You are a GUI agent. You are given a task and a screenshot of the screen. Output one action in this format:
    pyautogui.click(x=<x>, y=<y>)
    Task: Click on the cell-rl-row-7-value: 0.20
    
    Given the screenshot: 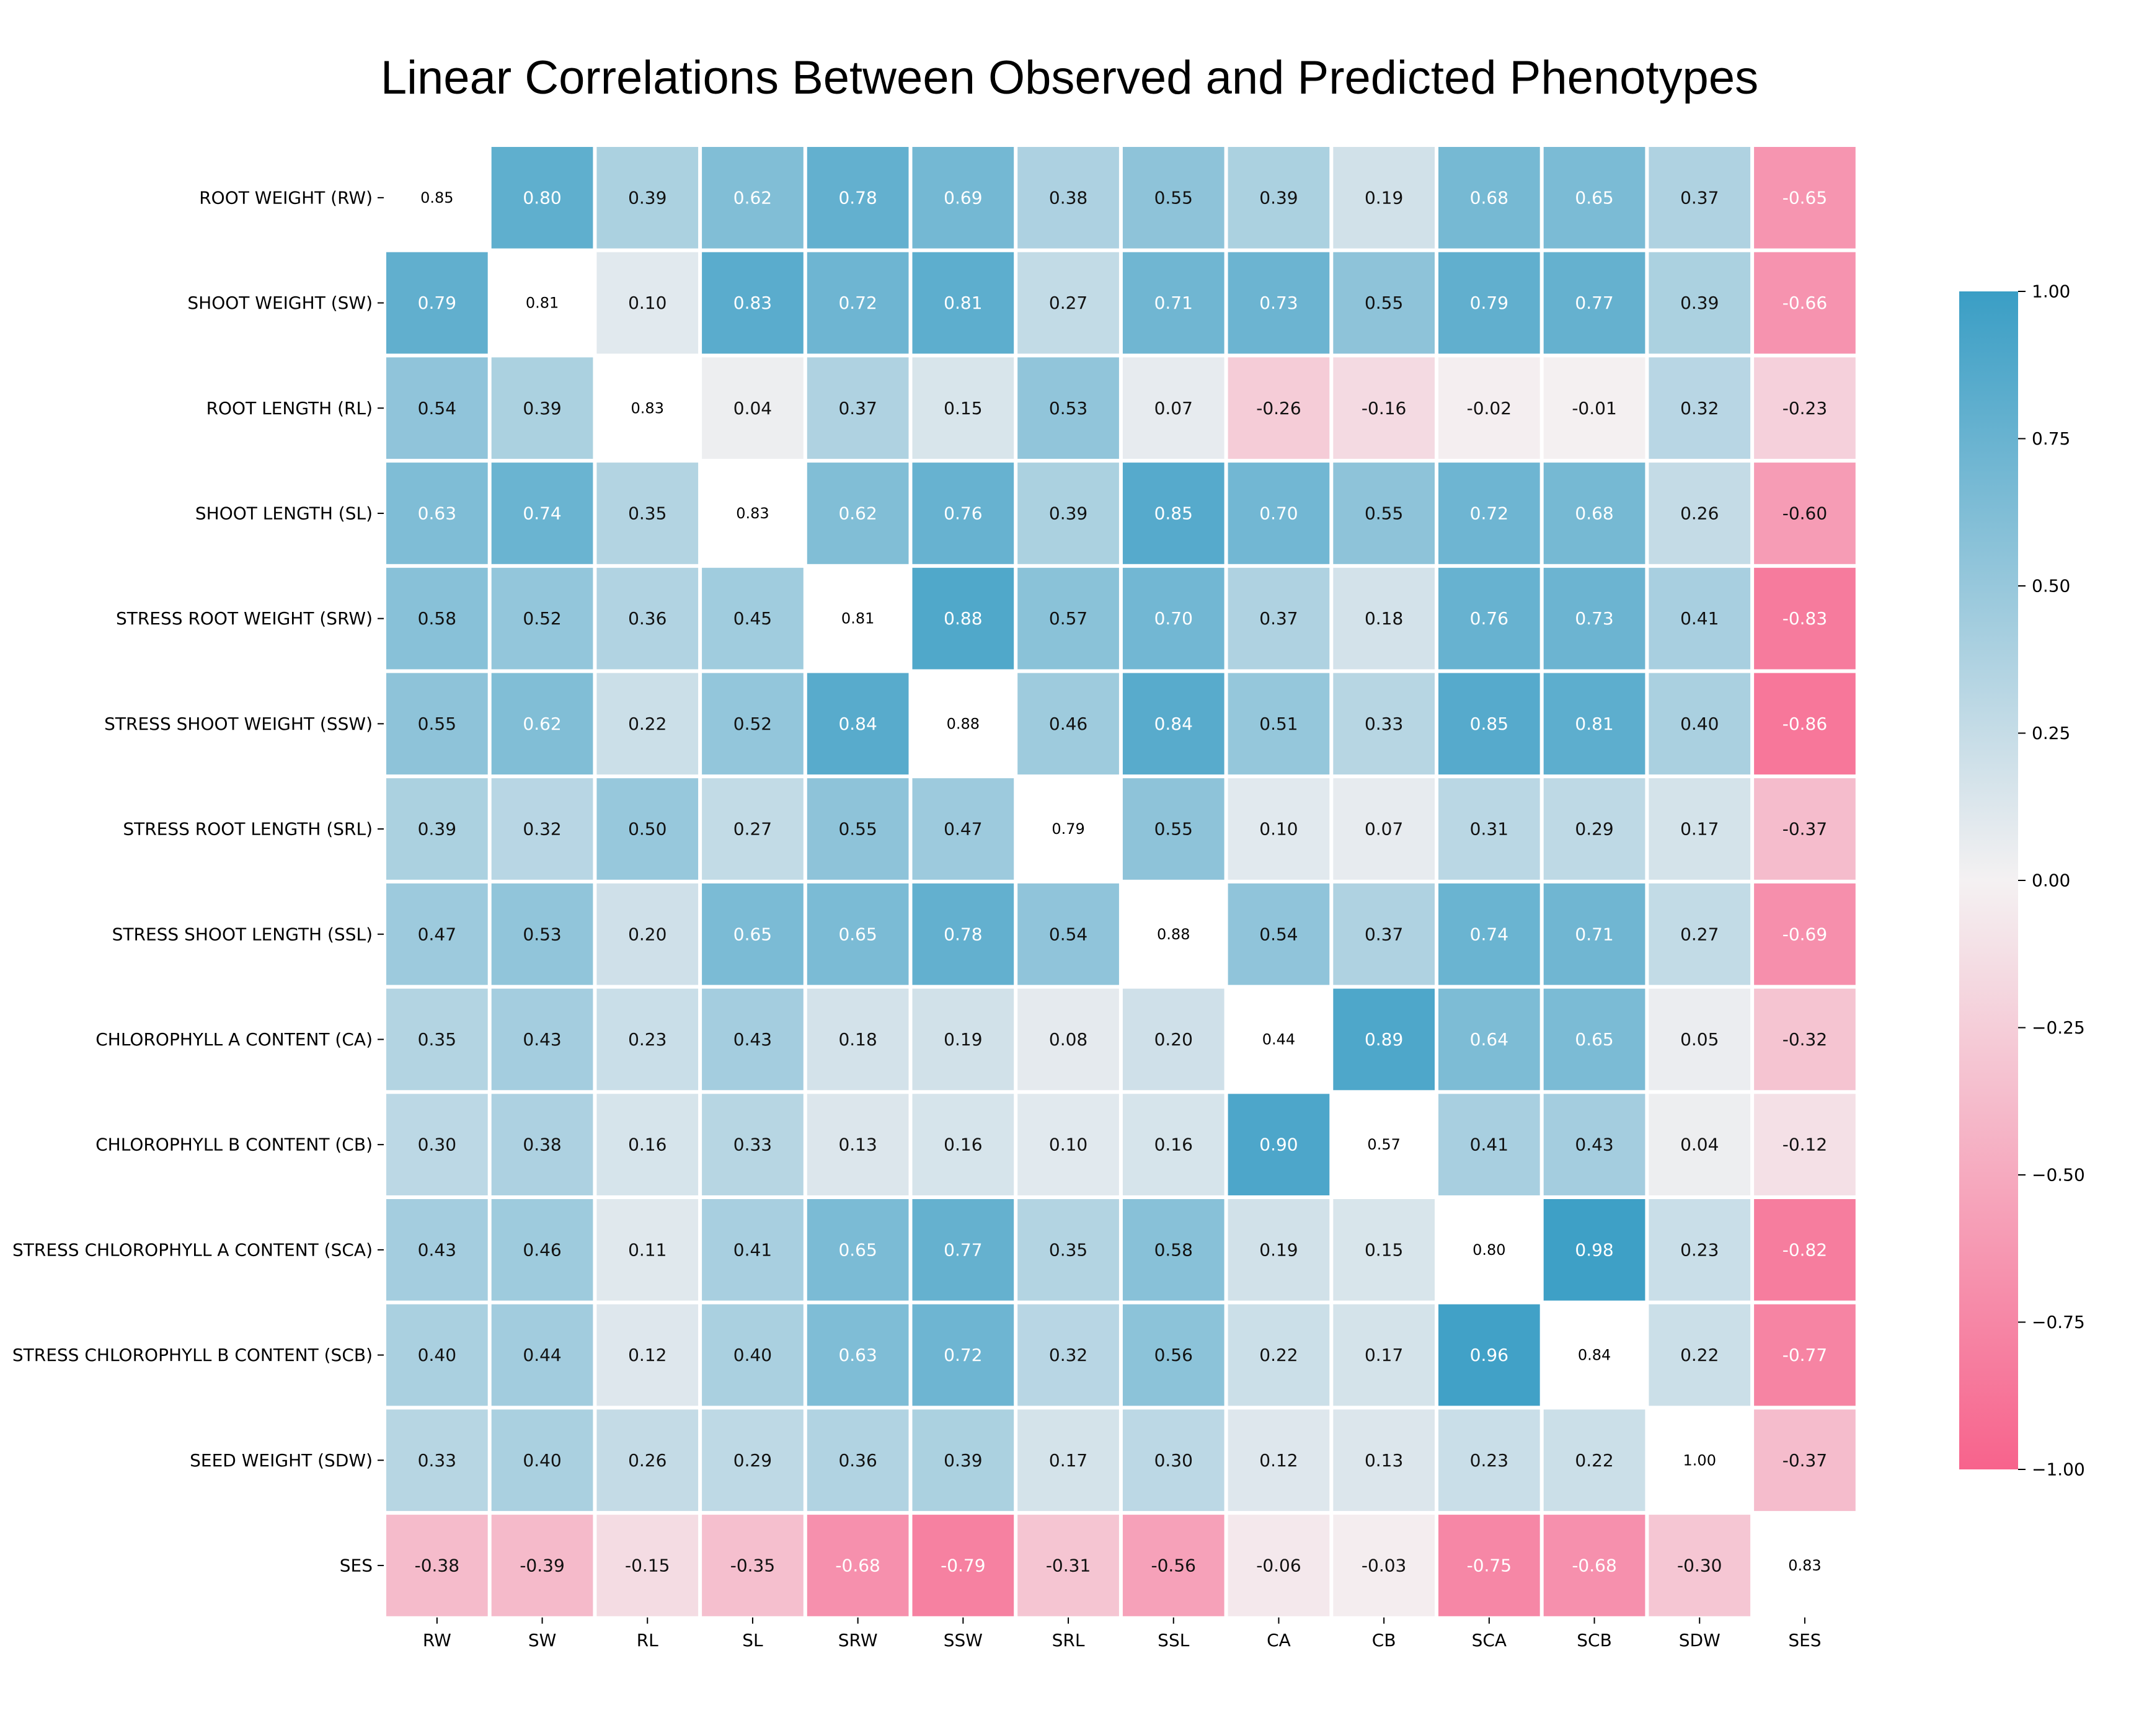 What is the action you would take?
    pyautogui.click(x=647, y=934)
    